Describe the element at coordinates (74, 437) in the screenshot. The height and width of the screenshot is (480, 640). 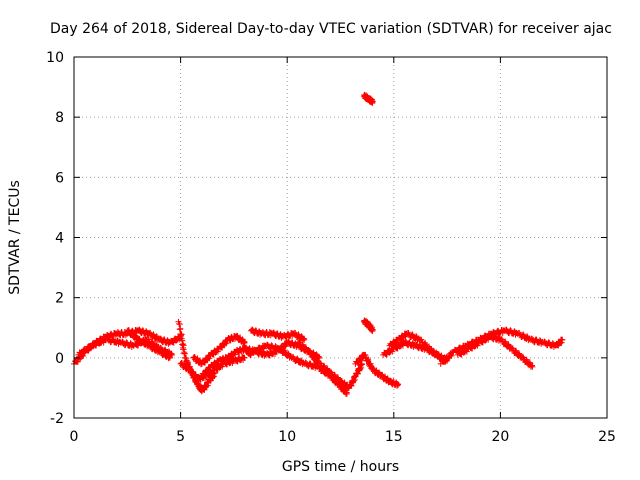
I see `x-tick-label: 0` at that location.